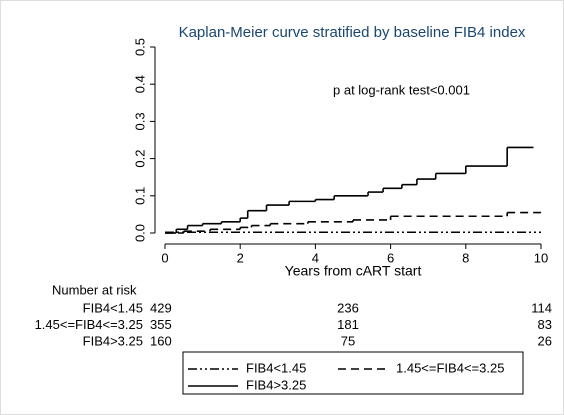 The width and height of the screenshot is (564, 415). What do you see at coordinates (545, 324) in the screenshot?
I see `risk-count: 83` at bounding box center [545, 324].